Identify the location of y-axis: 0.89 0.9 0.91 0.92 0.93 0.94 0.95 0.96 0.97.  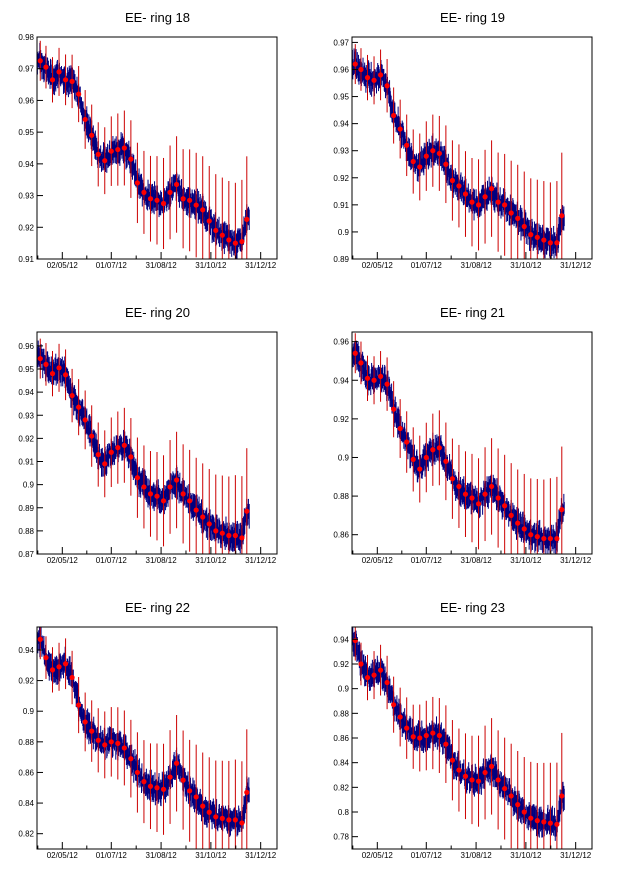
(345, 151).